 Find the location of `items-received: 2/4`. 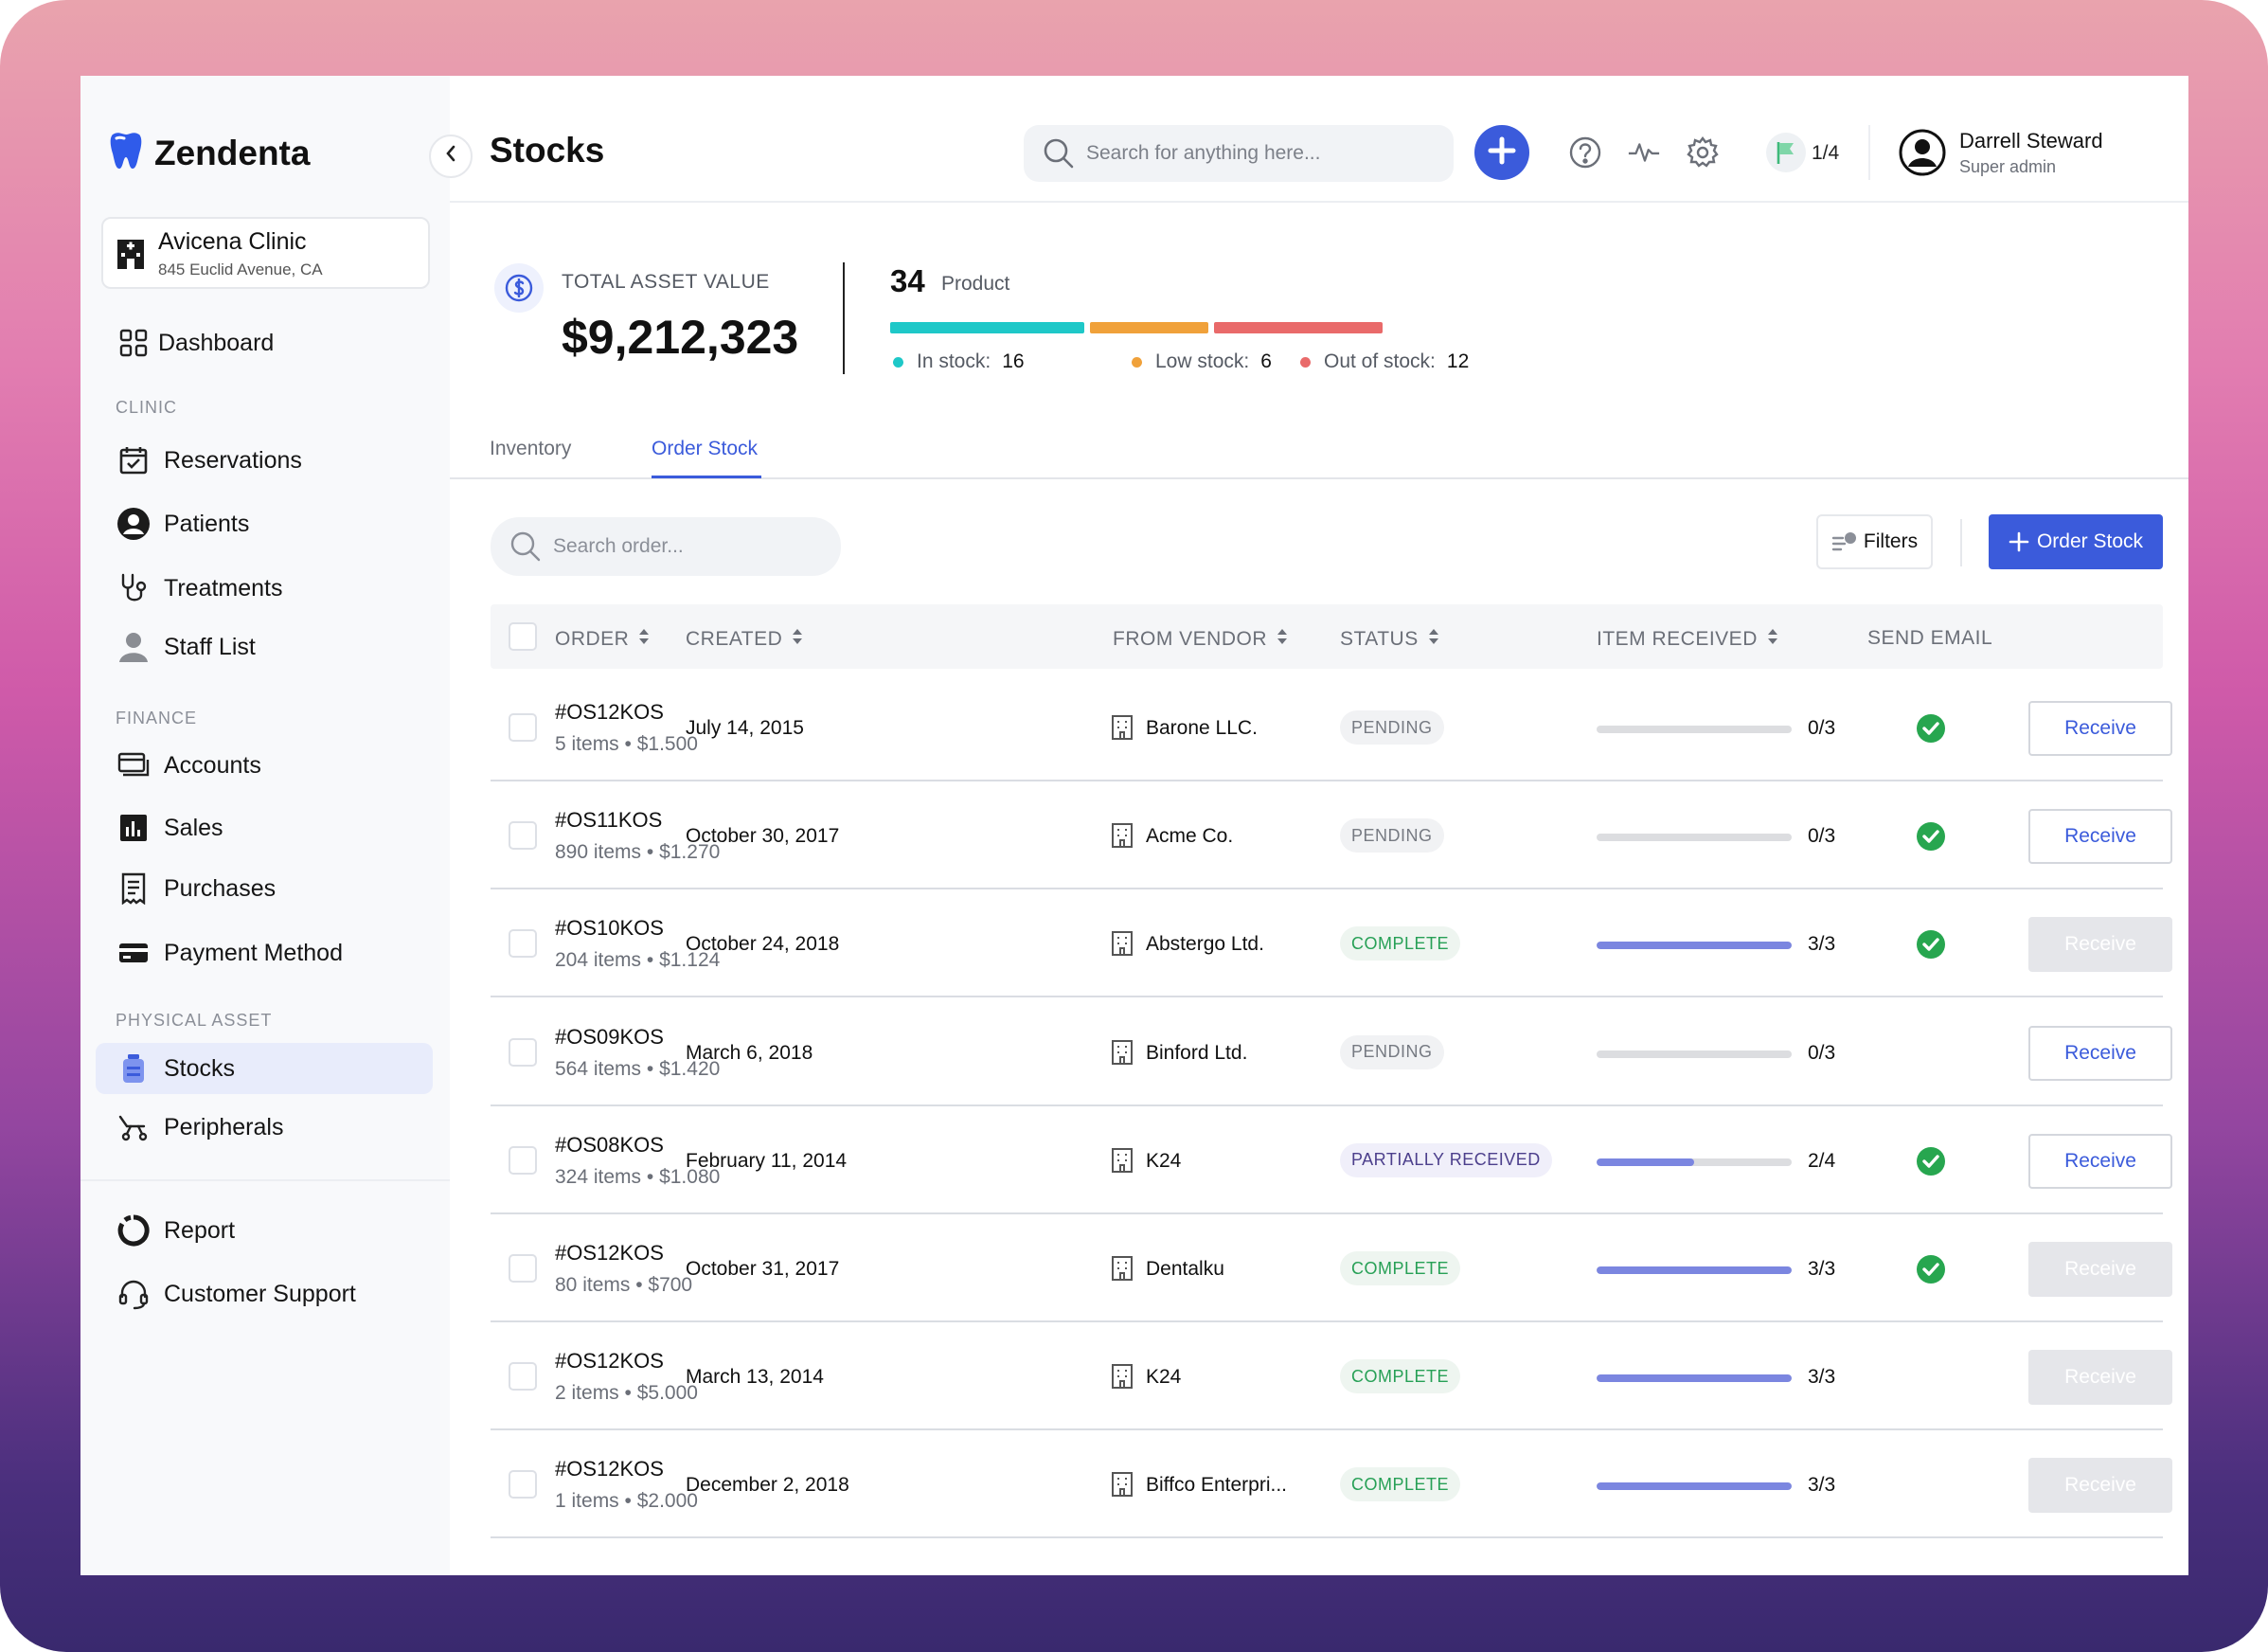

items-received: 2/4 is located at coordinates (1822, 1160).